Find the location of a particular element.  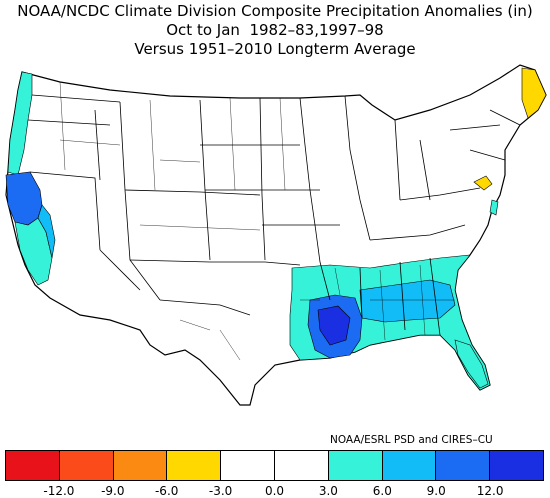

region-california-south is located at coordinates (33, 251).